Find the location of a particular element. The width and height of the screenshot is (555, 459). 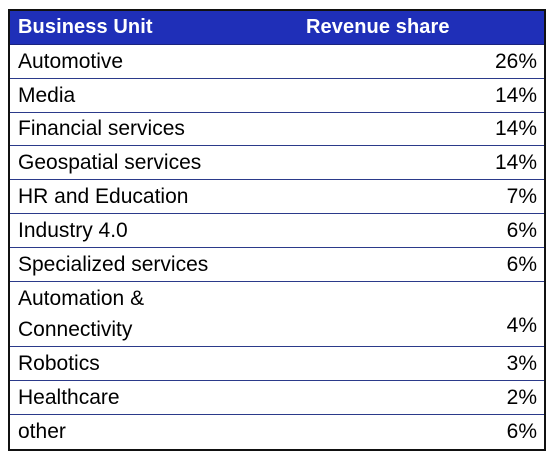

business-unit-label: Automation & Connectivity is located at coordinates (81, 314).